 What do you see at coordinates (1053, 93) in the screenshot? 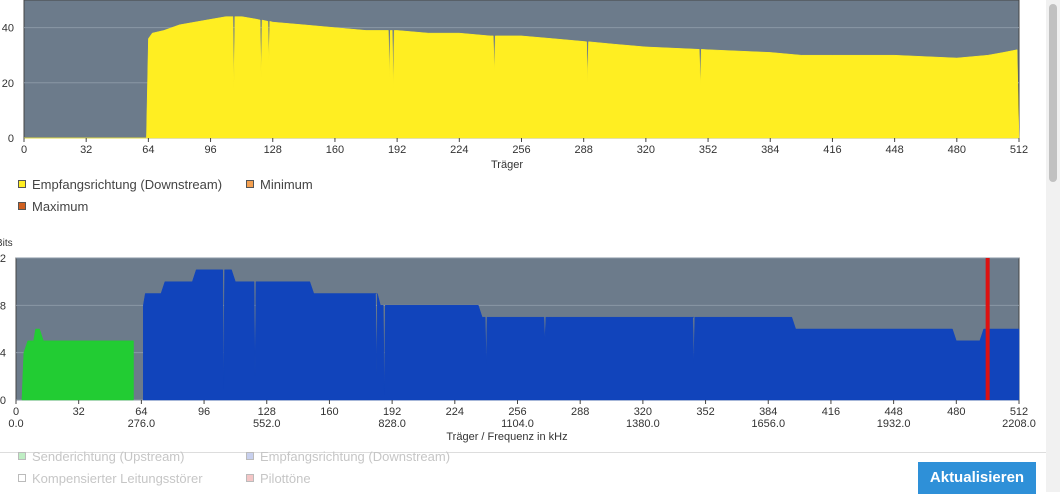
I see `scrollbar-thumb` at bounding box center [1053, 93].